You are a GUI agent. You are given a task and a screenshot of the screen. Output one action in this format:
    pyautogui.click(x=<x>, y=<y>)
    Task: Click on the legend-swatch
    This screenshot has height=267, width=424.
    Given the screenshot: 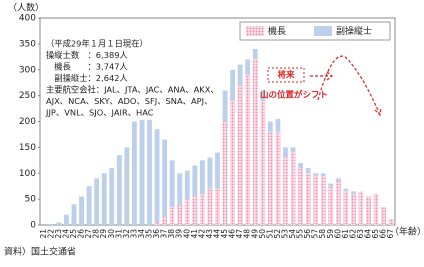 What is the action you would take?
    pyautogui.click(x=323, y=31)
    